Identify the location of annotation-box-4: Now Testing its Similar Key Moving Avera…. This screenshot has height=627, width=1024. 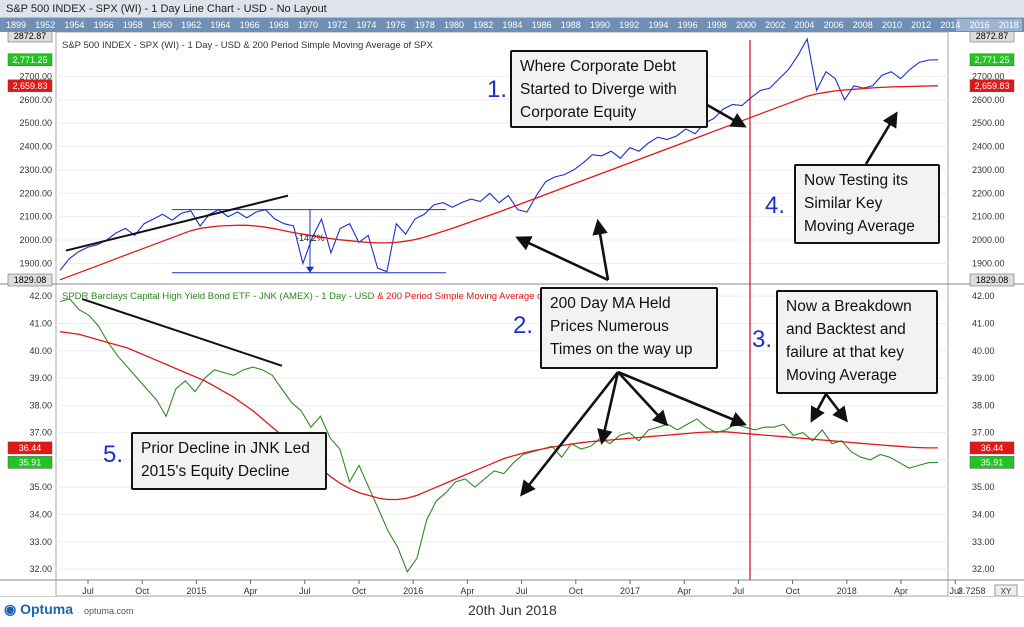
(867, 204).